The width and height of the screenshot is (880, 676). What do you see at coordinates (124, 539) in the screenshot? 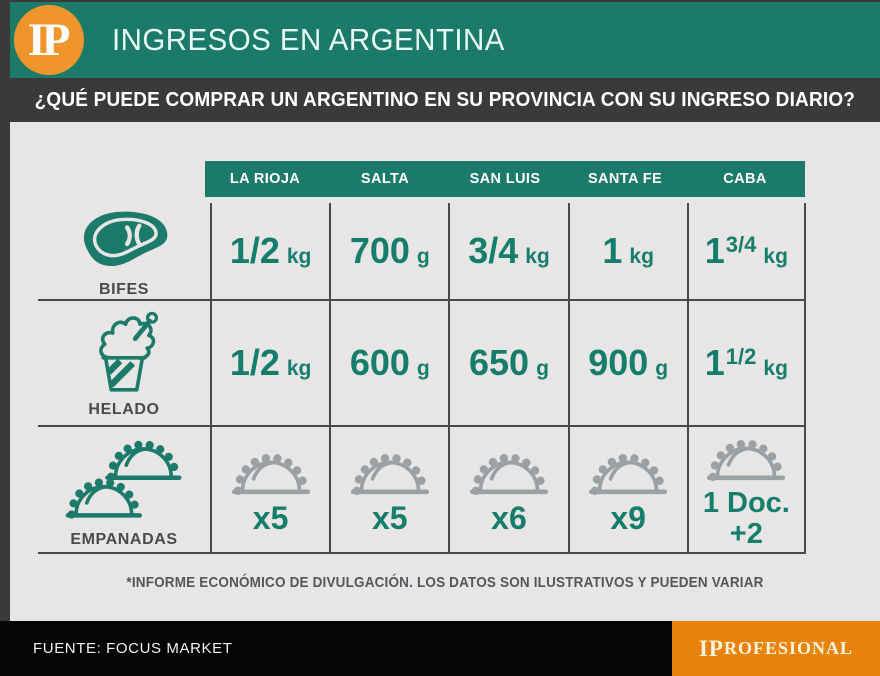
I see `row-label: EMPANADAS` at bounding box center [124, 539].